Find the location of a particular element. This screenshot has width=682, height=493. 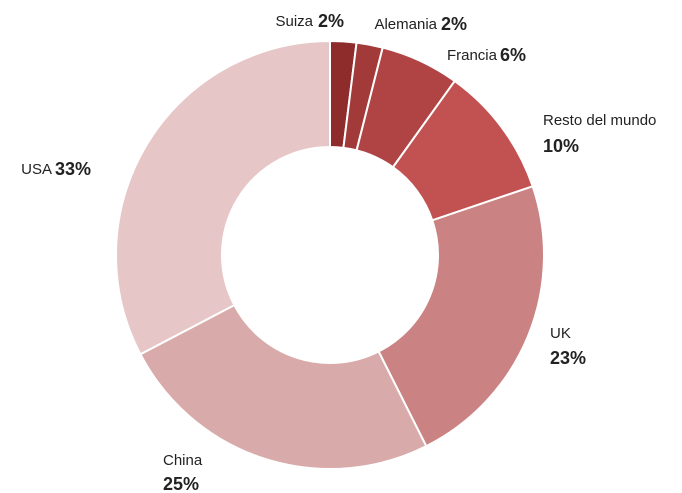

slice-value-label: 23% is located at coordinates (568, 358).